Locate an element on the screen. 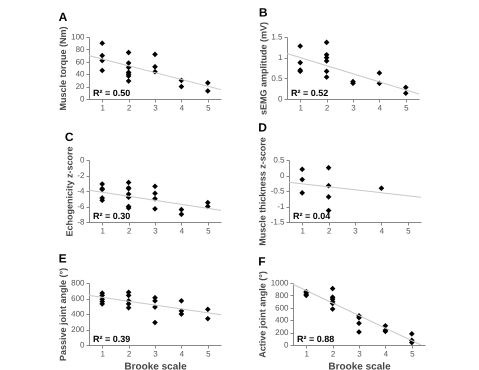 Image resolution: width=479 pixels, height=370 pixels. y-axis-title: Active joint angle (°) is located at coordinates (263, 314).